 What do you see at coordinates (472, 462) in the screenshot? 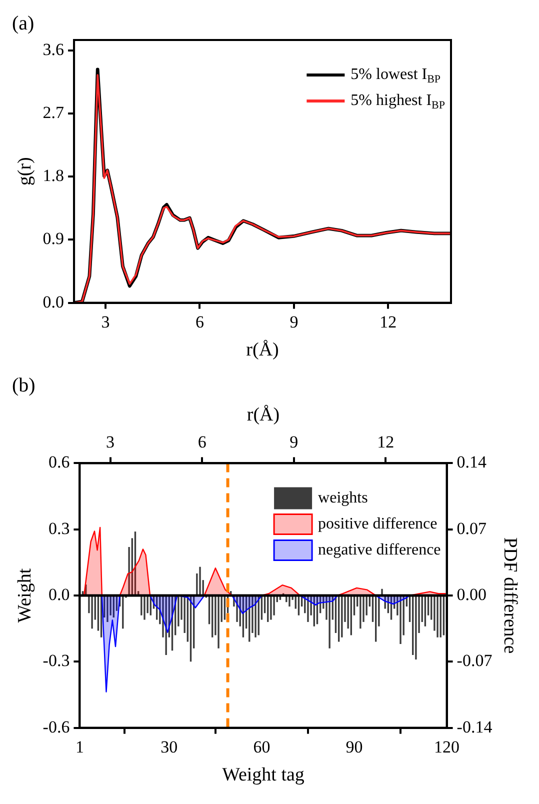
I see `y2-tick-label: 0.14` at bounding box center [472, 462].